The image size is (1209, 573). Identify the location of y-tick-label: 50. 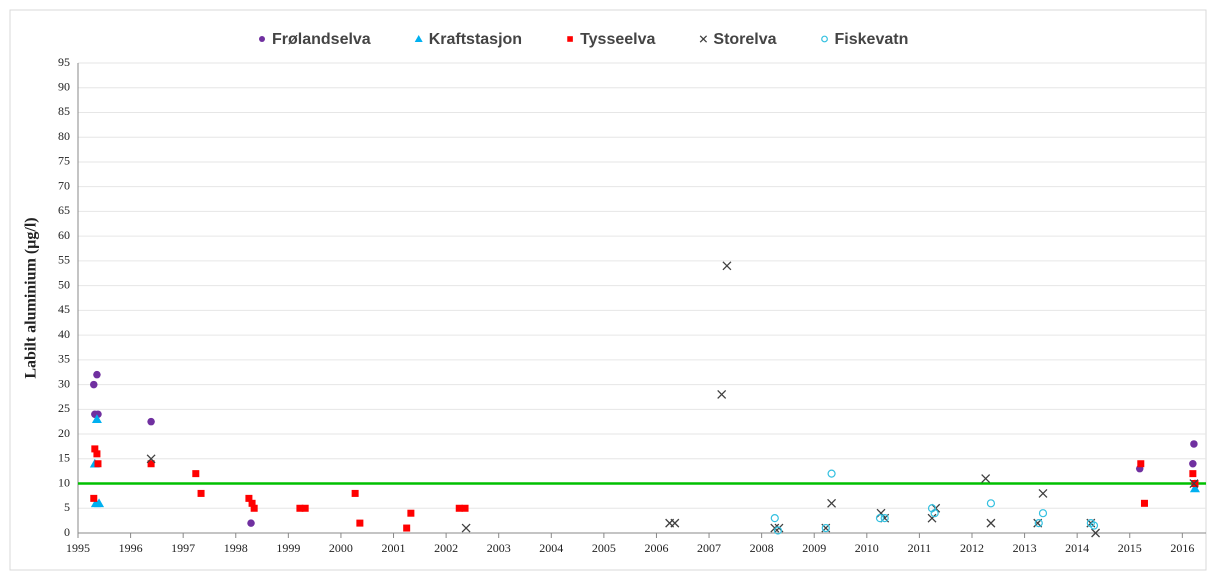
(64, 284).